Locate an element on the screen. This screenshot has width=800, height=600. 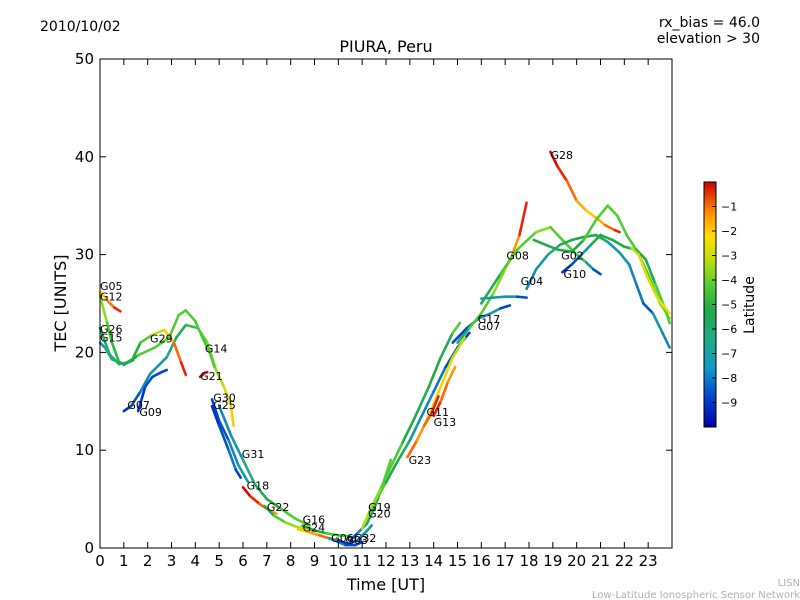
y-tick-label: 0 is located at coordinates (89, 548).